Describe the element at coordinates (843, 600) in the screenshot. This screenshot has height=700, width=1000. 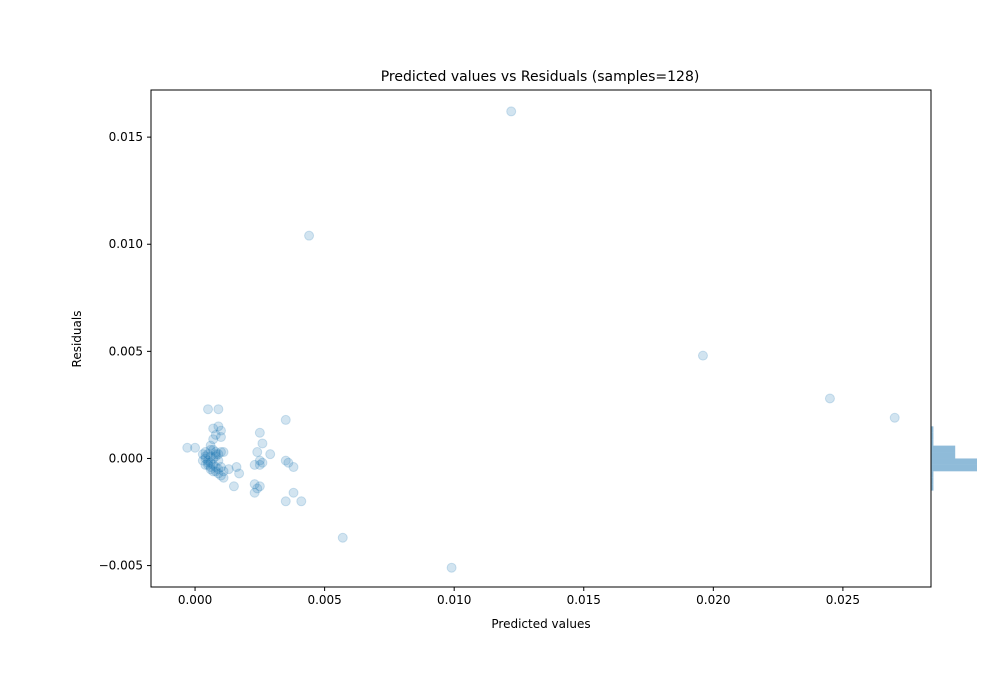
I see `x-tick-label-5: 0.025` at that location.